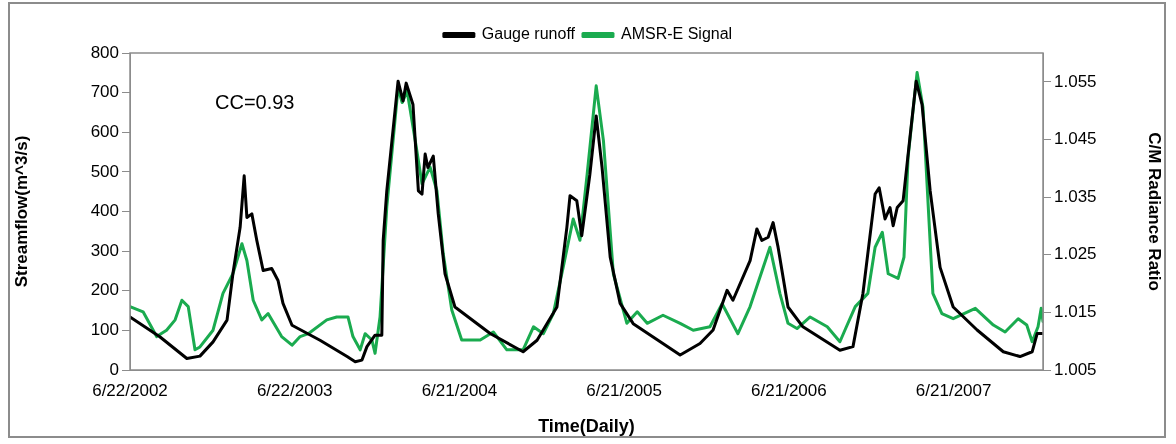 The height and width of the screenshot is (444, 1176). Describe the element at coordinates (1075, 139) in the screenshot. I see `y2-tick-label: 1.045` at that location.